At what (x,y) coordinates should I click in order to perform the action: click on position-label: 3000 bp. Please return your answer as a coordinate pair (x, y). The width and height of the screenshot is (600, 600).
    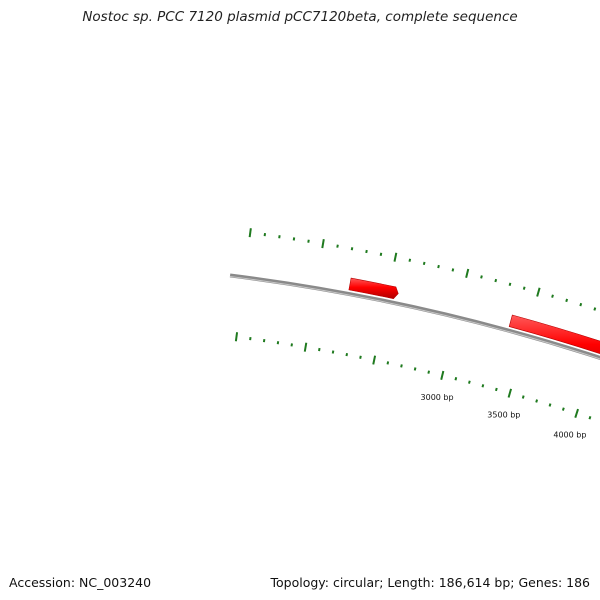
    Looking at the image, I should click on (437, 397).